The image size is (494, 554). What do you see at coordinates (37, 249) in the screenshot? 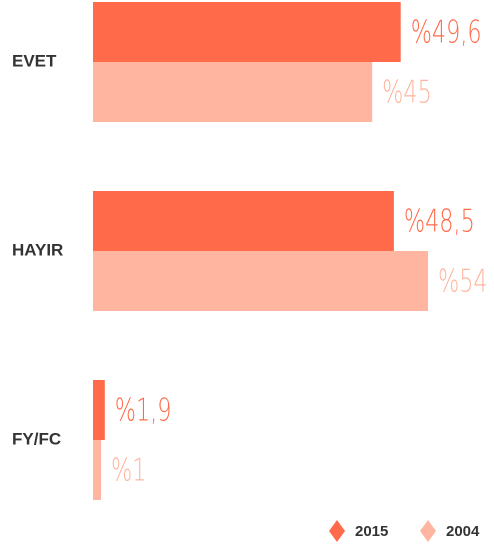
I see `category-label: HAYIR` at bounding box center [37, 249].